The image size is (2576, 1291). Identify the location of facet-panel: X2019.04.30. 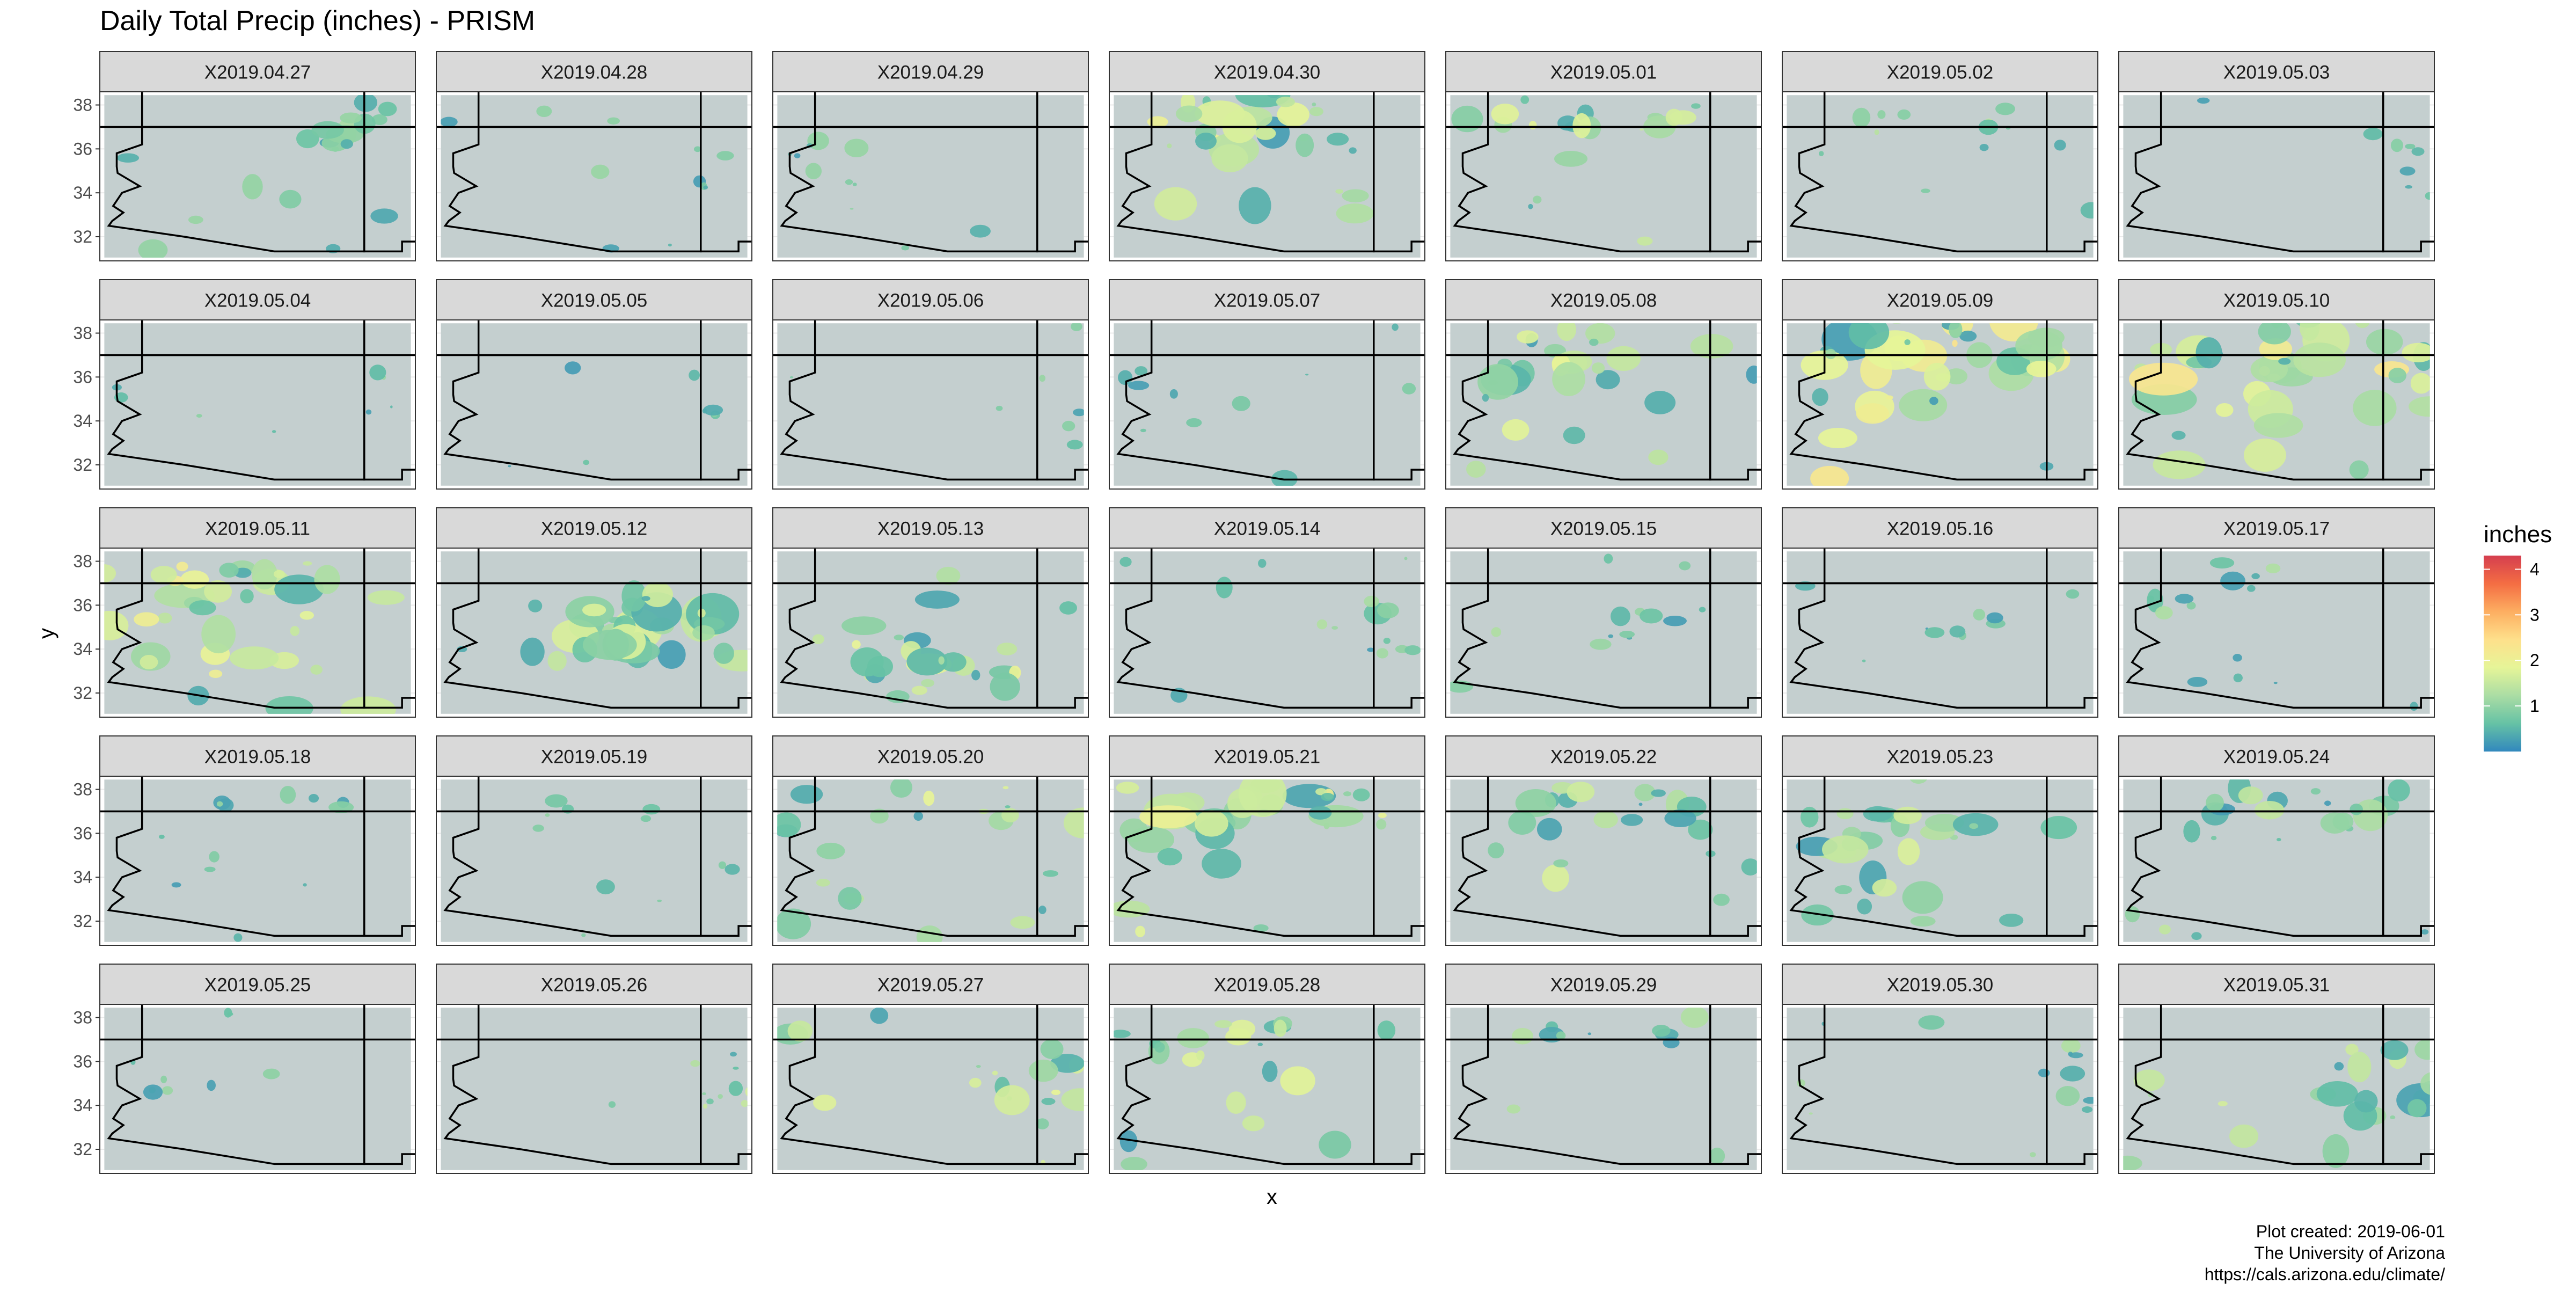
(1267, 156).